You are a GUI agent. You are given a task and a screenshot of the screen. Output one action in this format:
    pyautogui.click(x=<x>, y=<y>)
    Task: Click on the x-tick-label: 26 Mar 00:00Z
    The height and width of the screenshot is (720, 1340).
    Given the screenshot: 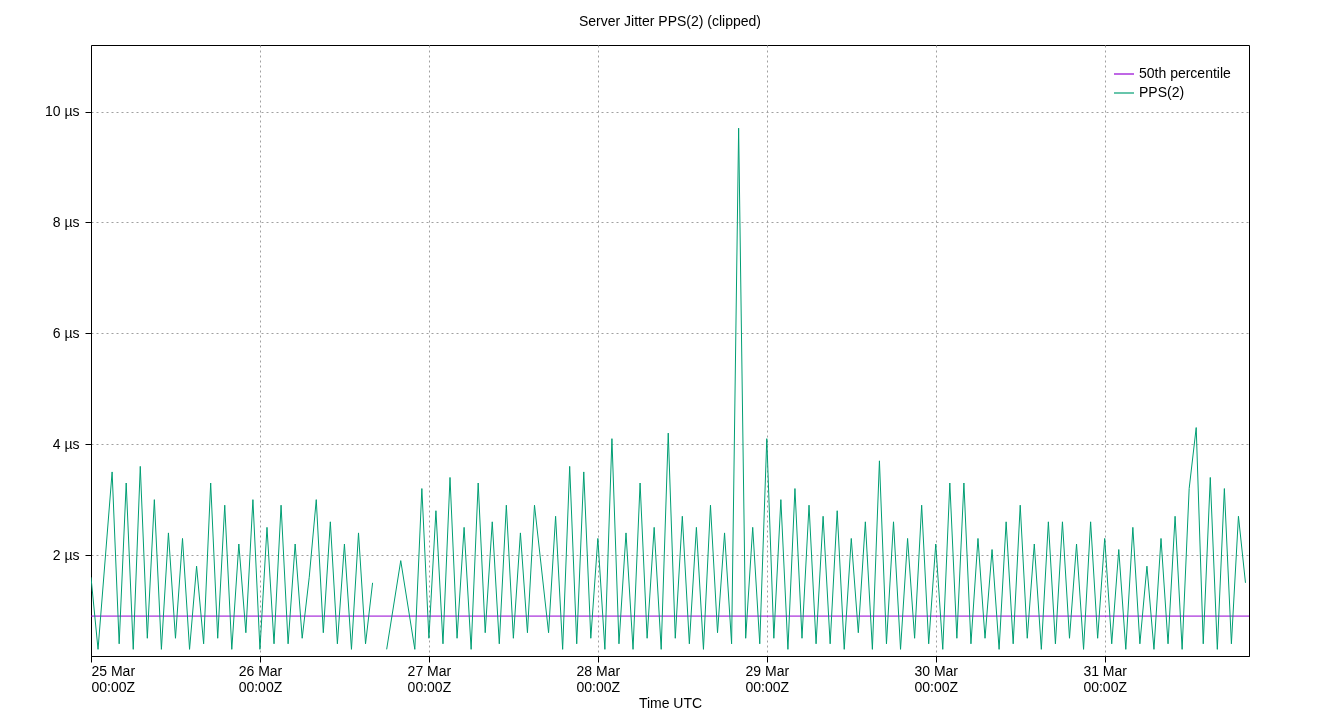 What is the action you would take?
    pyautogui.click(x=260, y=678)
    